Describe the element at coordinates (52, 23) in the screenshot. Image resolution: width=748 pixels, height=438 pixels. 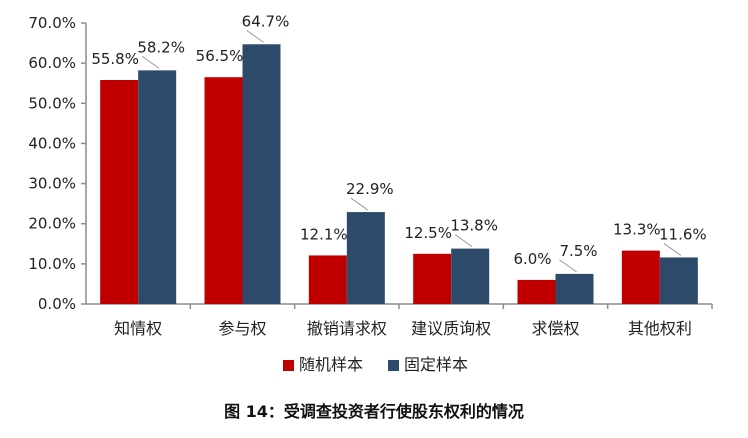
I see `y-tick-label: 70.0%` at that location.